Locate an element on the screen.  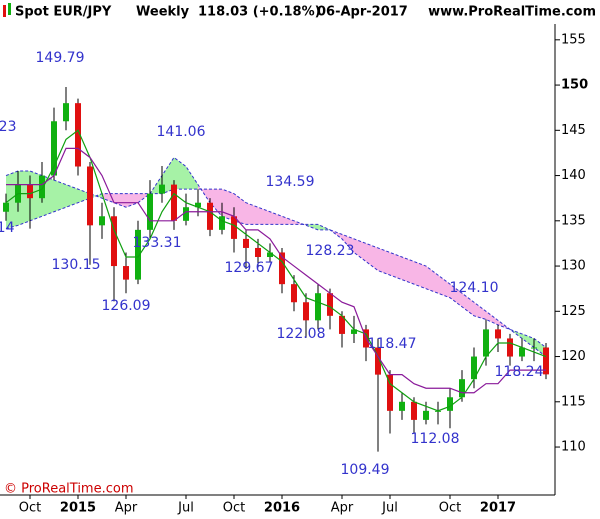
y-tick-label: 150 is located at coordinates (574, 85).